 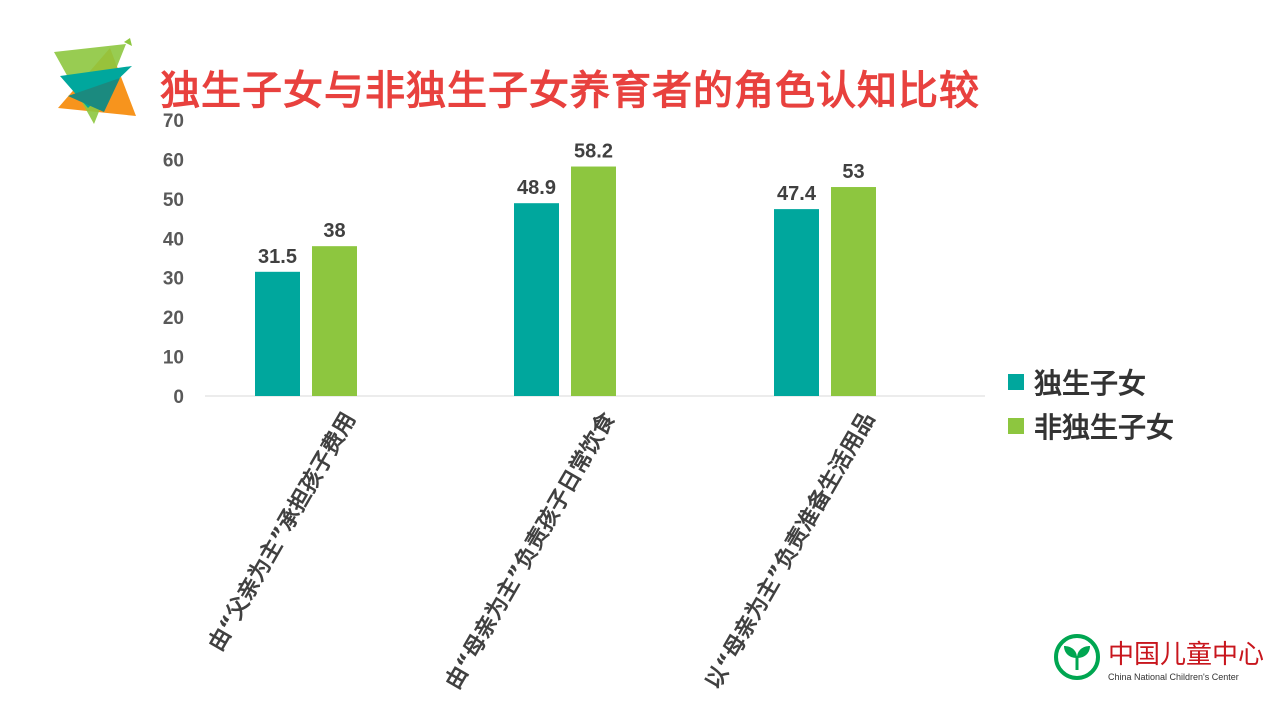 What do you see at coordinates (173, 239) in the screenshot?
I see `y-tick-label: 40` at bounding box center [173, 239].